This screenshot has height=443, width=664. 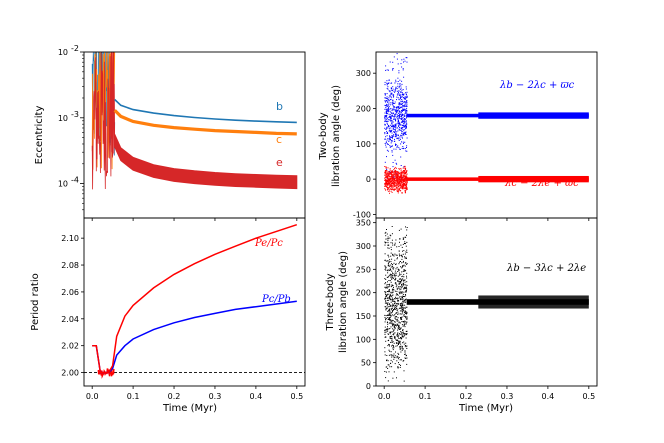 What do you see at coordinates (63, 52) in the screenshot?
I see `y-tick-label: 10` at bounding box center [63, 52].